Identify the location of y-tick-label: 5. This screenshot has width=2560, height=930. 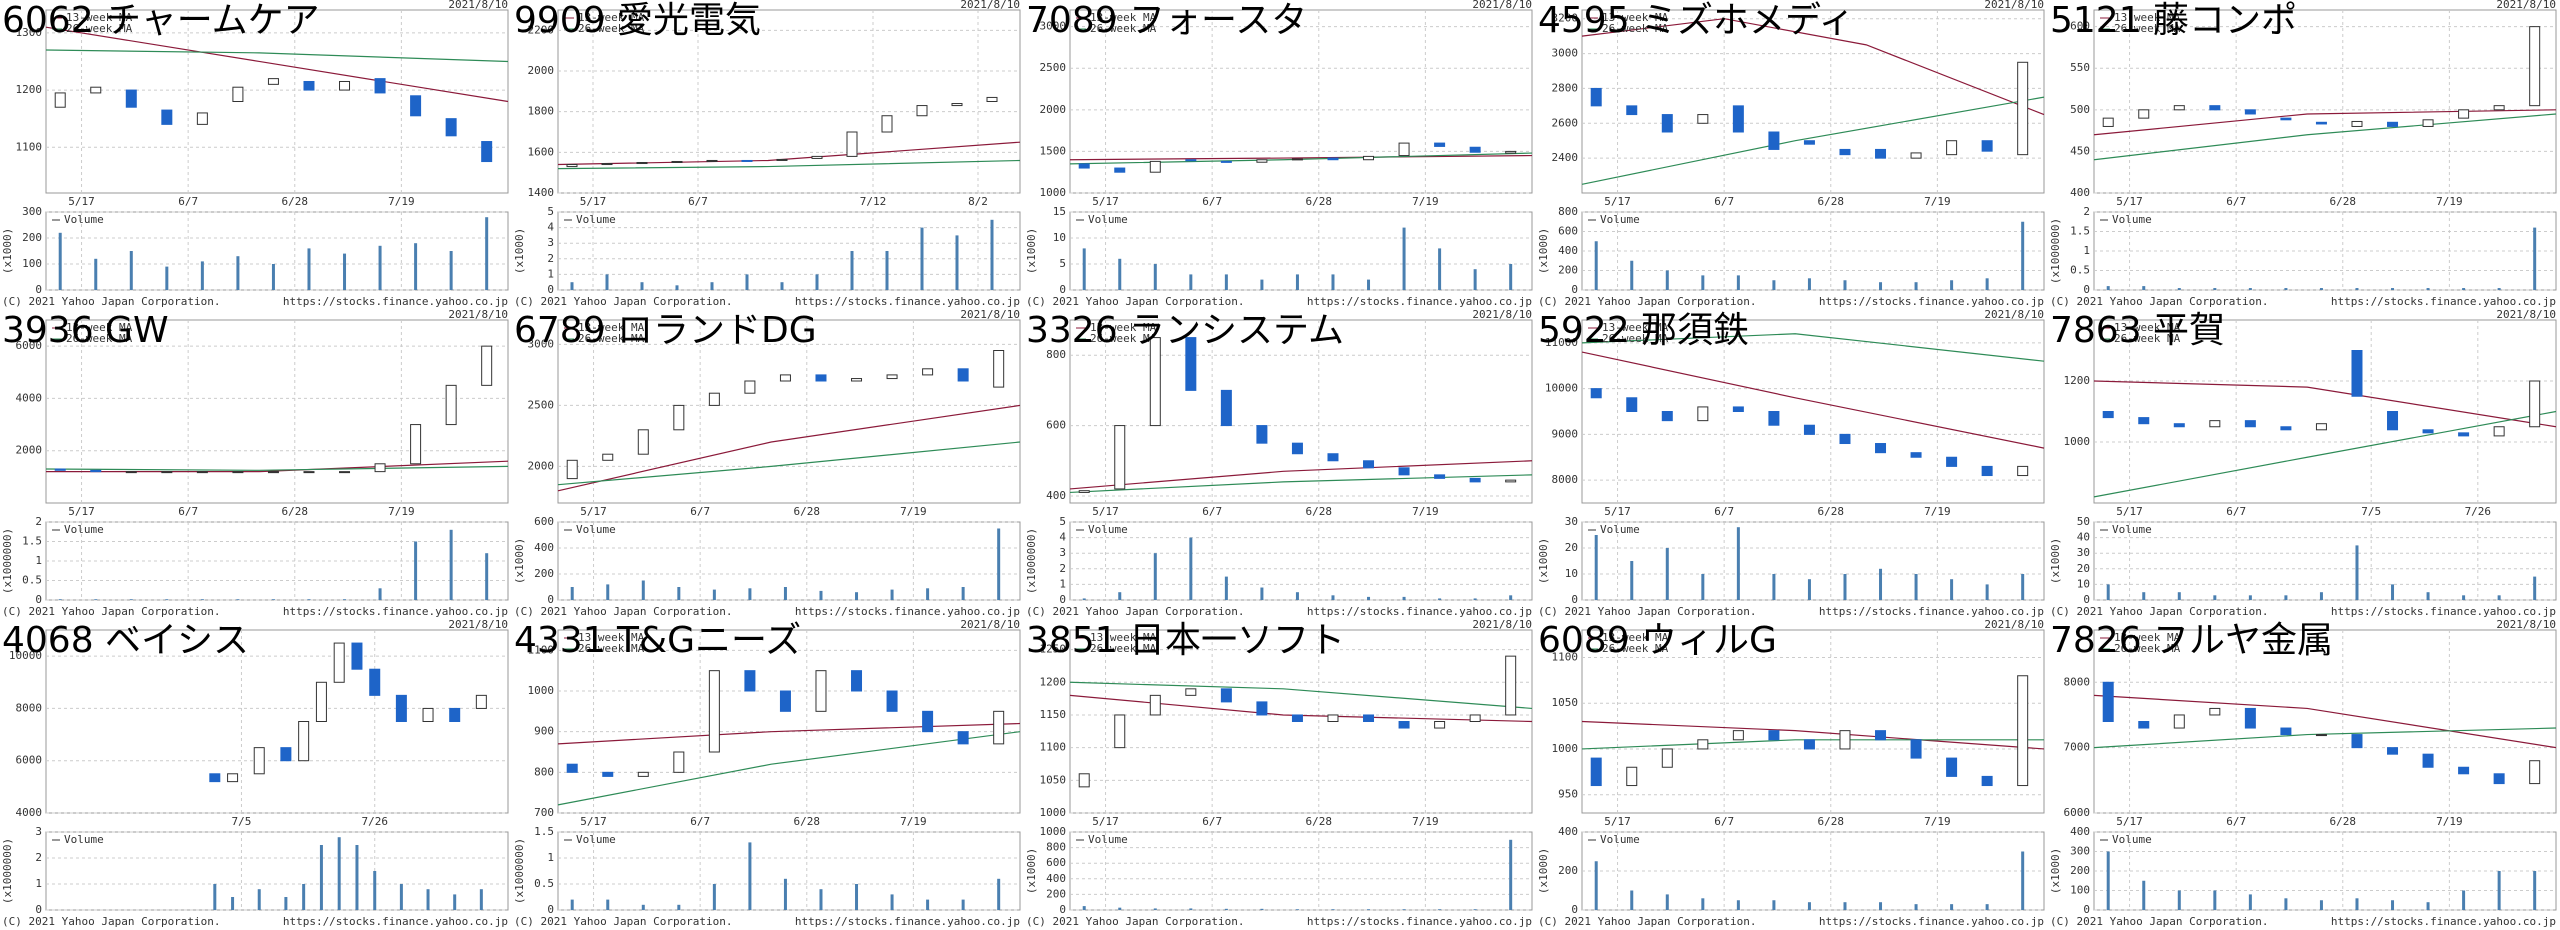
(1062, 521).